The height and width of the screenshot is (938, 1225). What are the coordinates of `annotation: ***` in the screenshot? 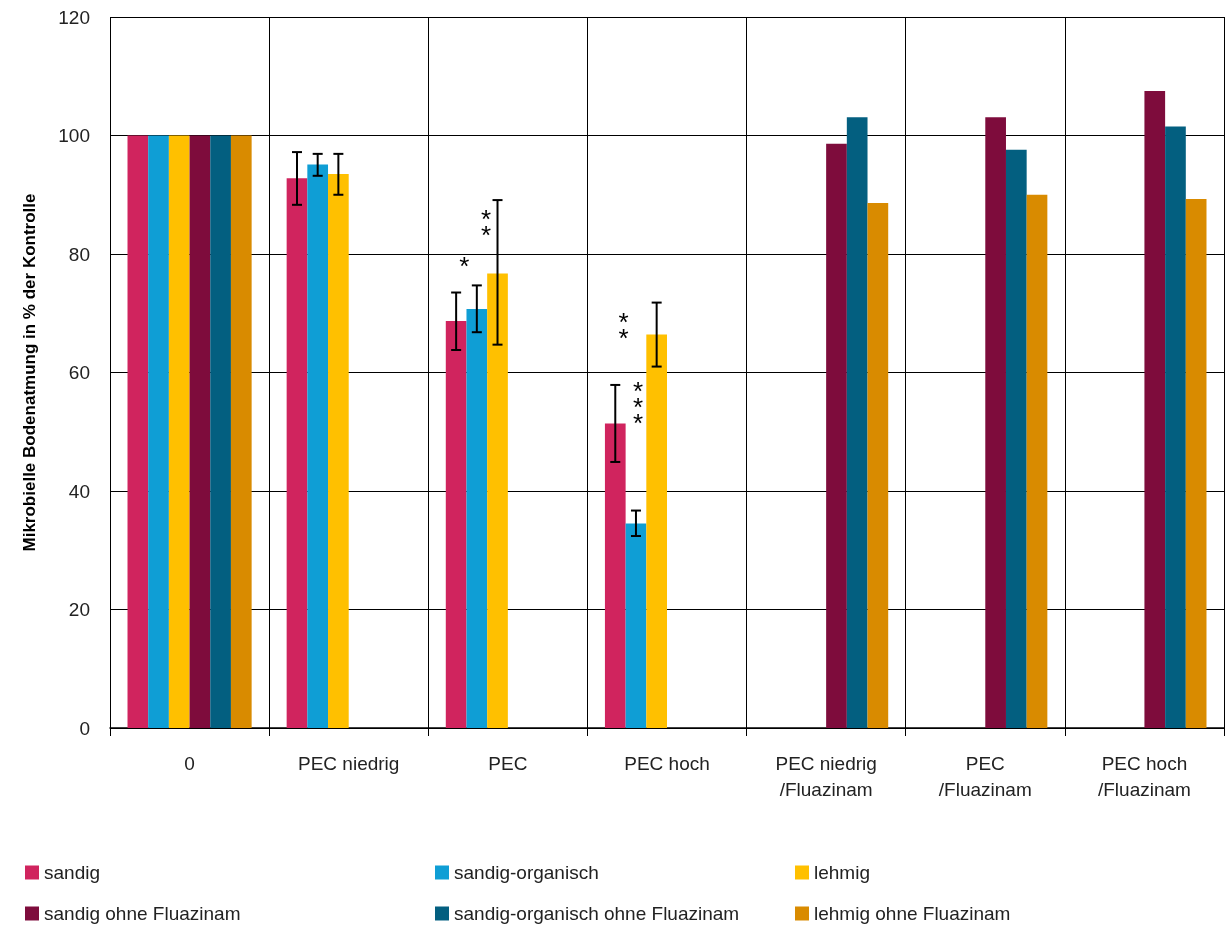 It's located at (638, 406).